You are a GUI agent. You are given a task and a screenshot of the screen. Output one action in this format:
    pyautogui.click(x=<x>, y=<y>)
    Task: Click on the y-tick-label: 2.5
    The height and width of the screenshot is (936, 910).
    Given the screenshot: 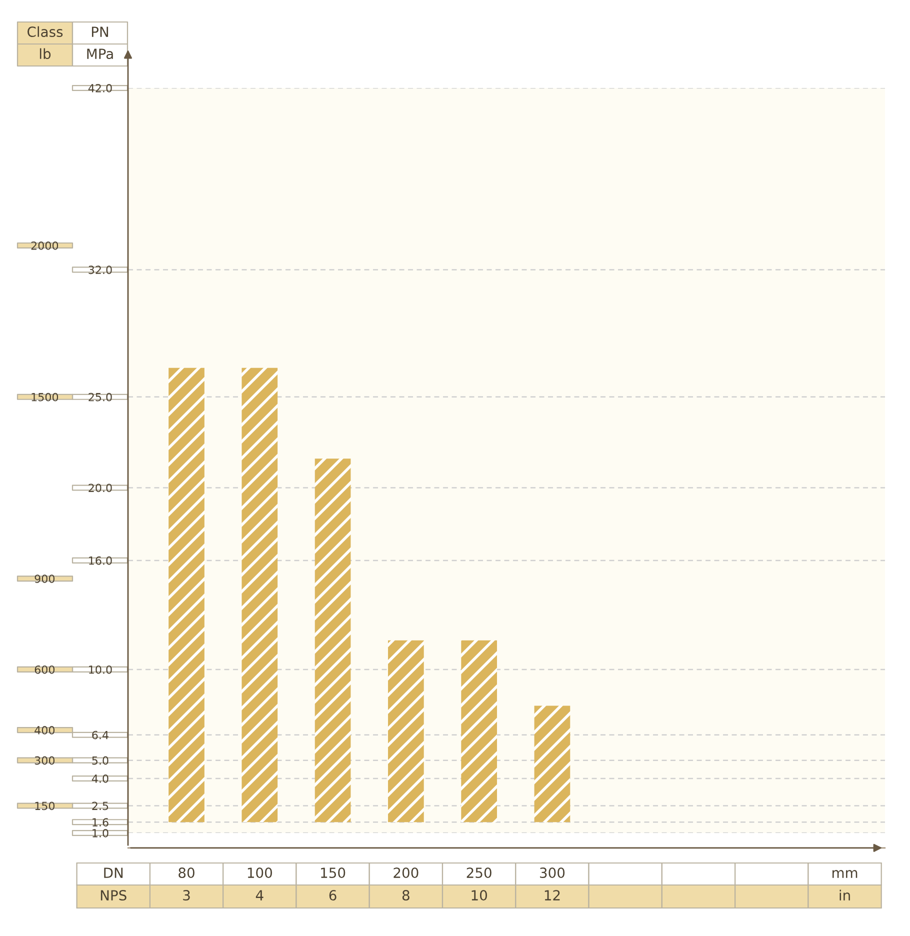 What is the action you would take?
    pyautogui.click(x=100, y=806)
    